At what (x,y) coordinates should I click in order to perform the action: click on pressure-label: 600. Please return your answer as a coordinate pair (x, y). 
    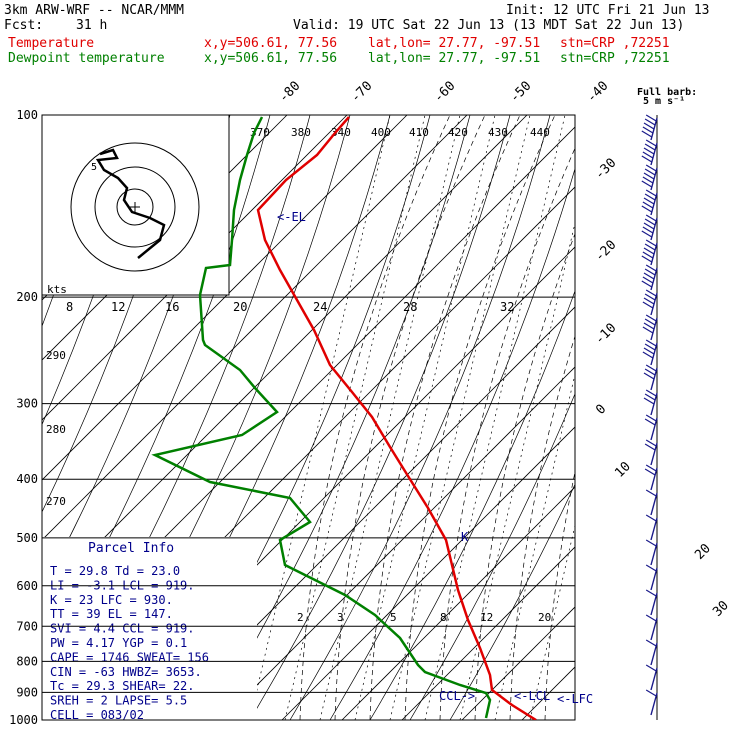
    Looking at the image, I should click on (27, 586).